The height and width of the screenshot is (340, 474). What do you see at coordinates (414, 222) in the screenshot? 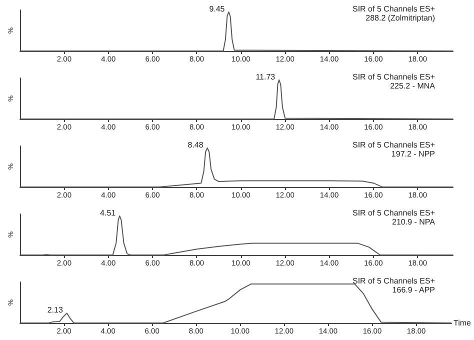
I see `chart-subtitle: 210.9 - NPA` at bounding box center [414, 222].